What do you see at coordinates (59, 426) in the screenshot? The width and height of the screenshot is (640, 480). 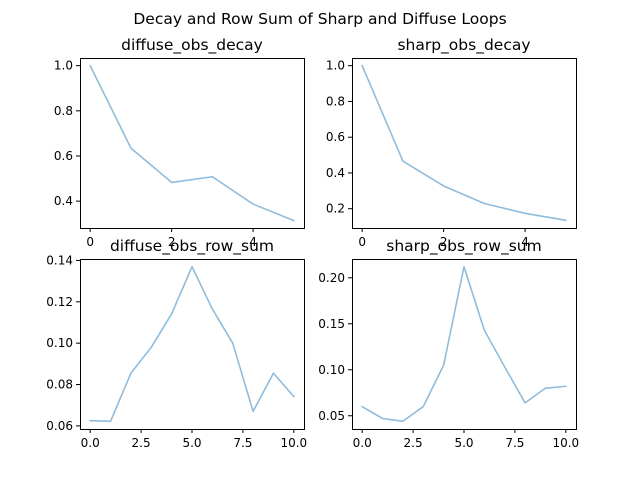 I see `y-tick-label: 0.06` at bounding box center [59, 426].